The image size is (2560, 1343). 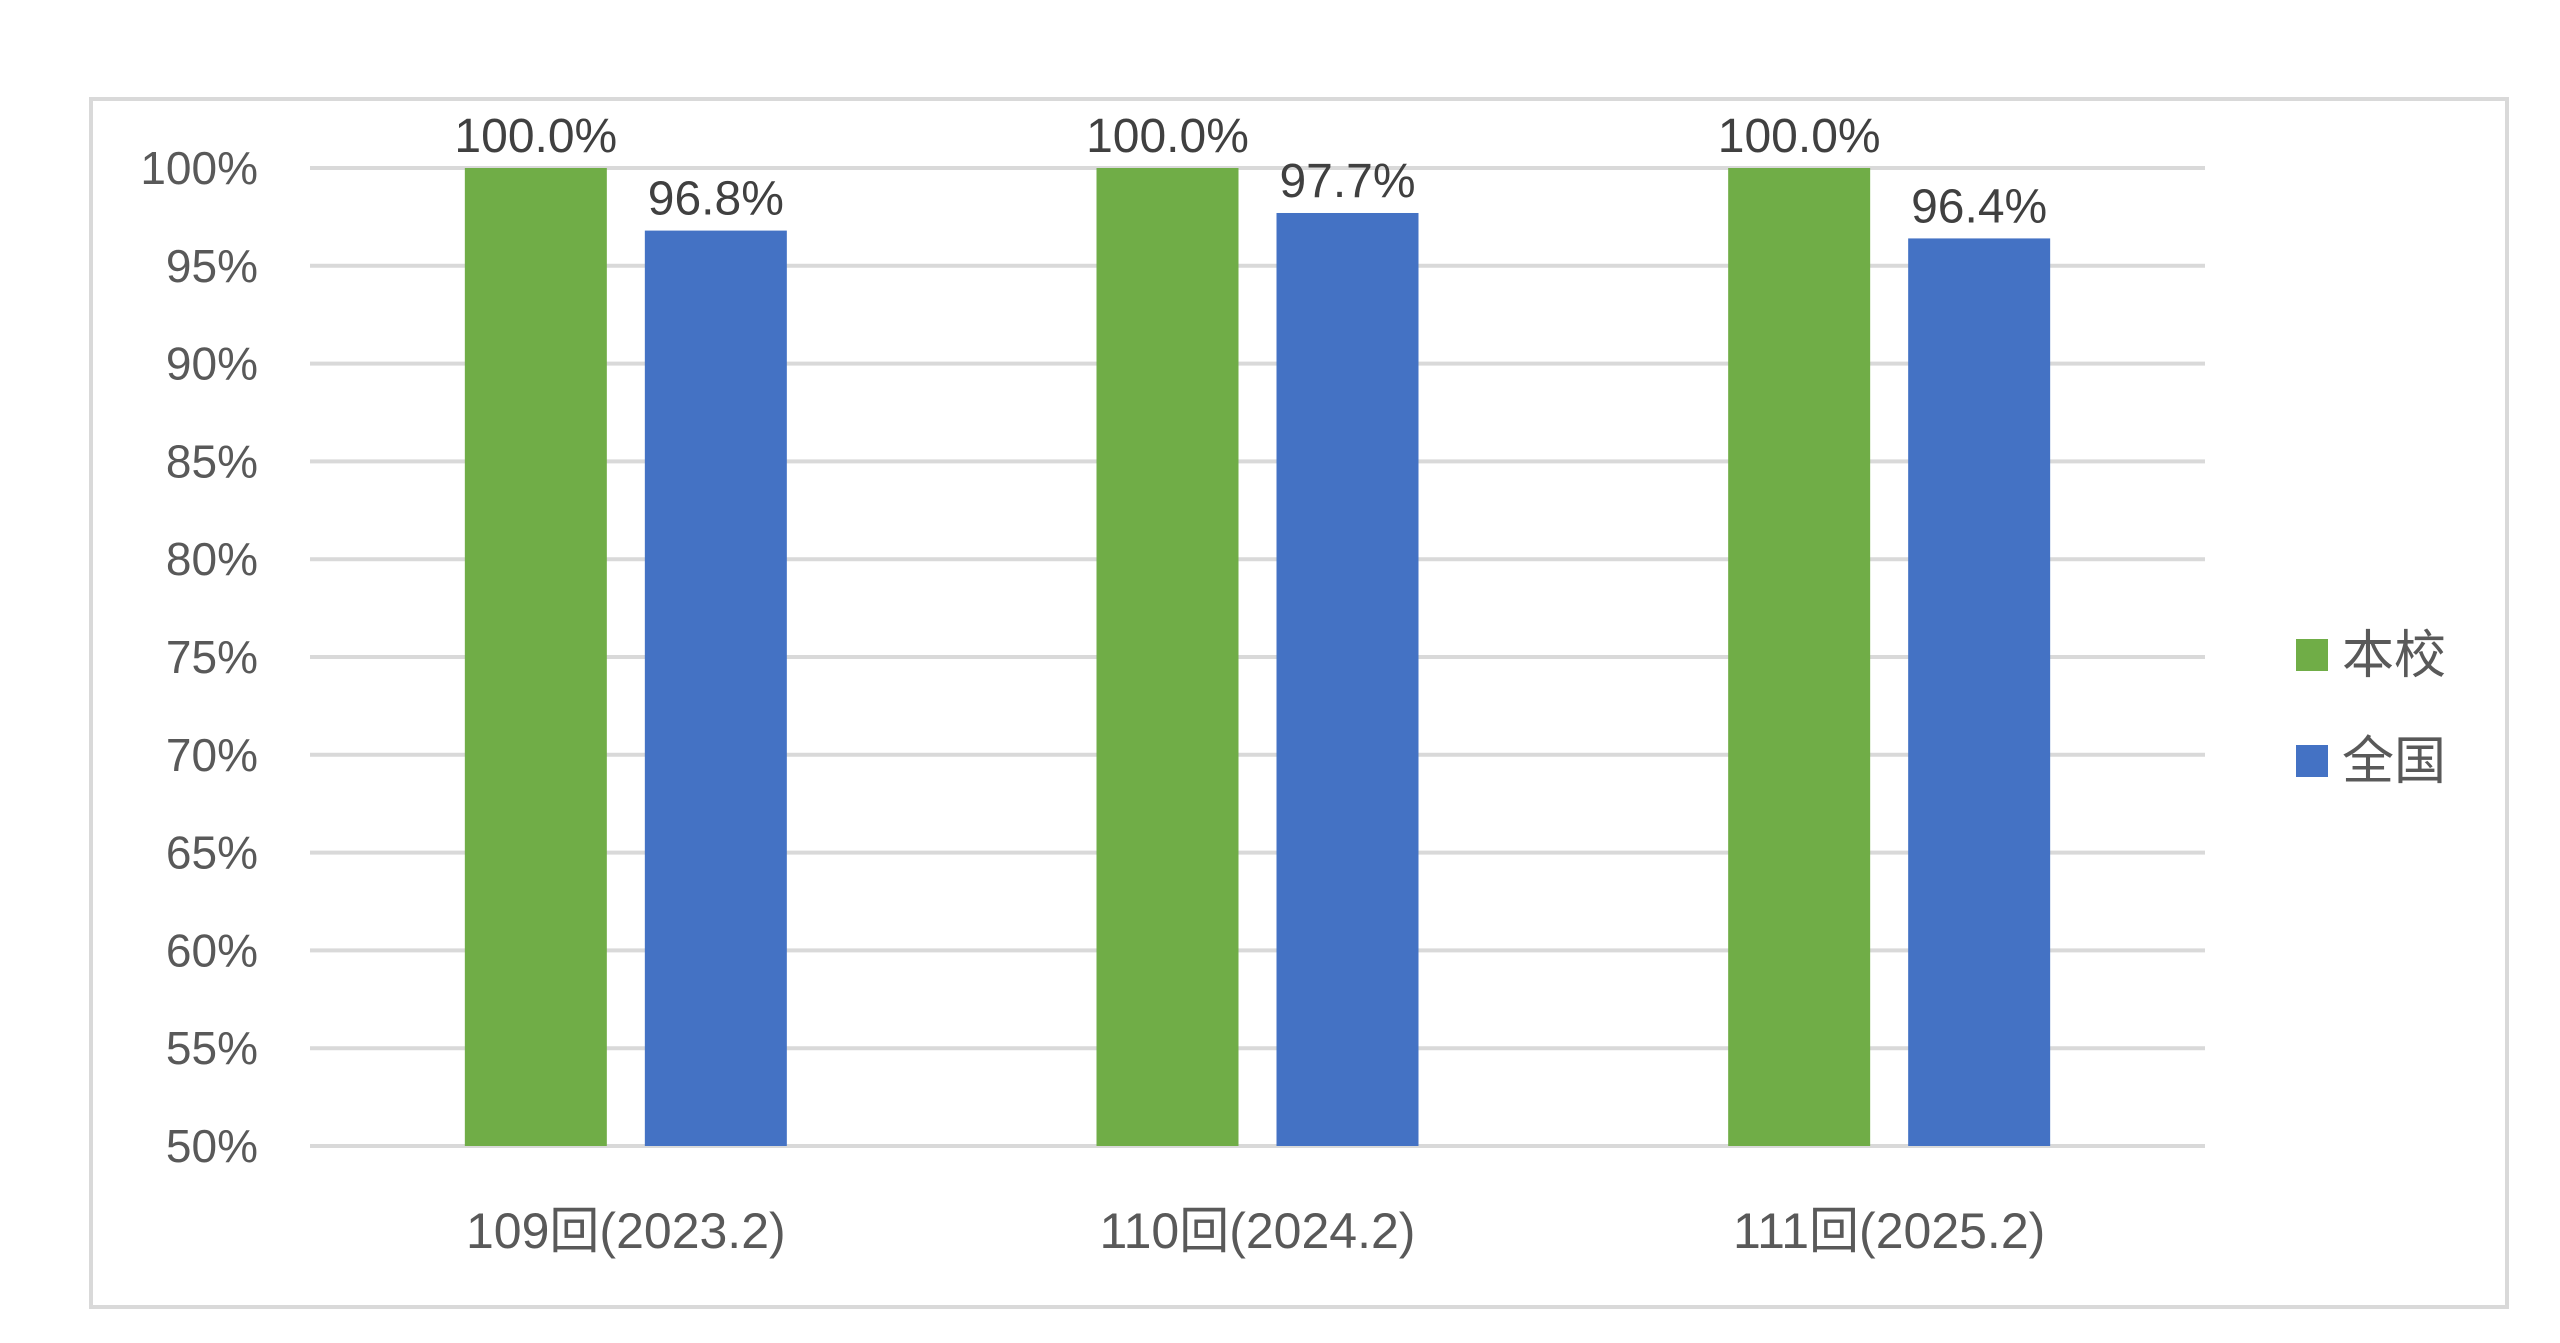 I want to click on x-axis-categories: 109回(2023.2) 110回(2024.2) 111回(2025.2), so click(x=1255, y=1231).